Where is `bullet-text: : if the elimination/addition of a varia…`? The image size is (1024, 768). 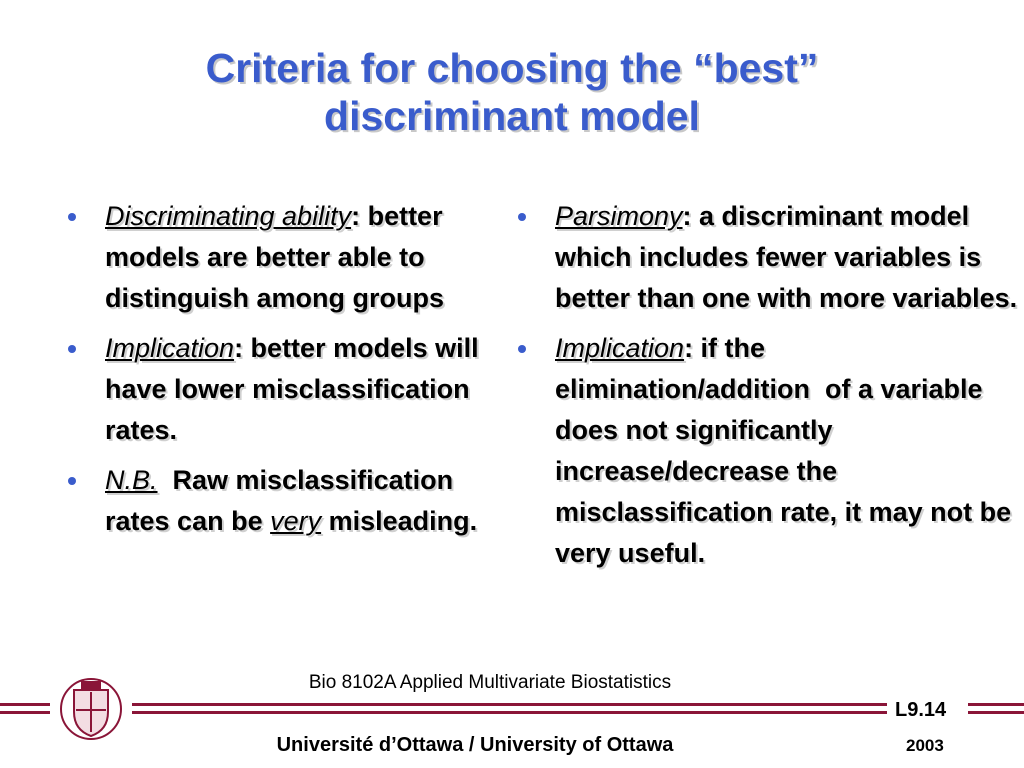 bullet-text: : if the elimination/addition of a varia… is located at coordinates (787, 450).